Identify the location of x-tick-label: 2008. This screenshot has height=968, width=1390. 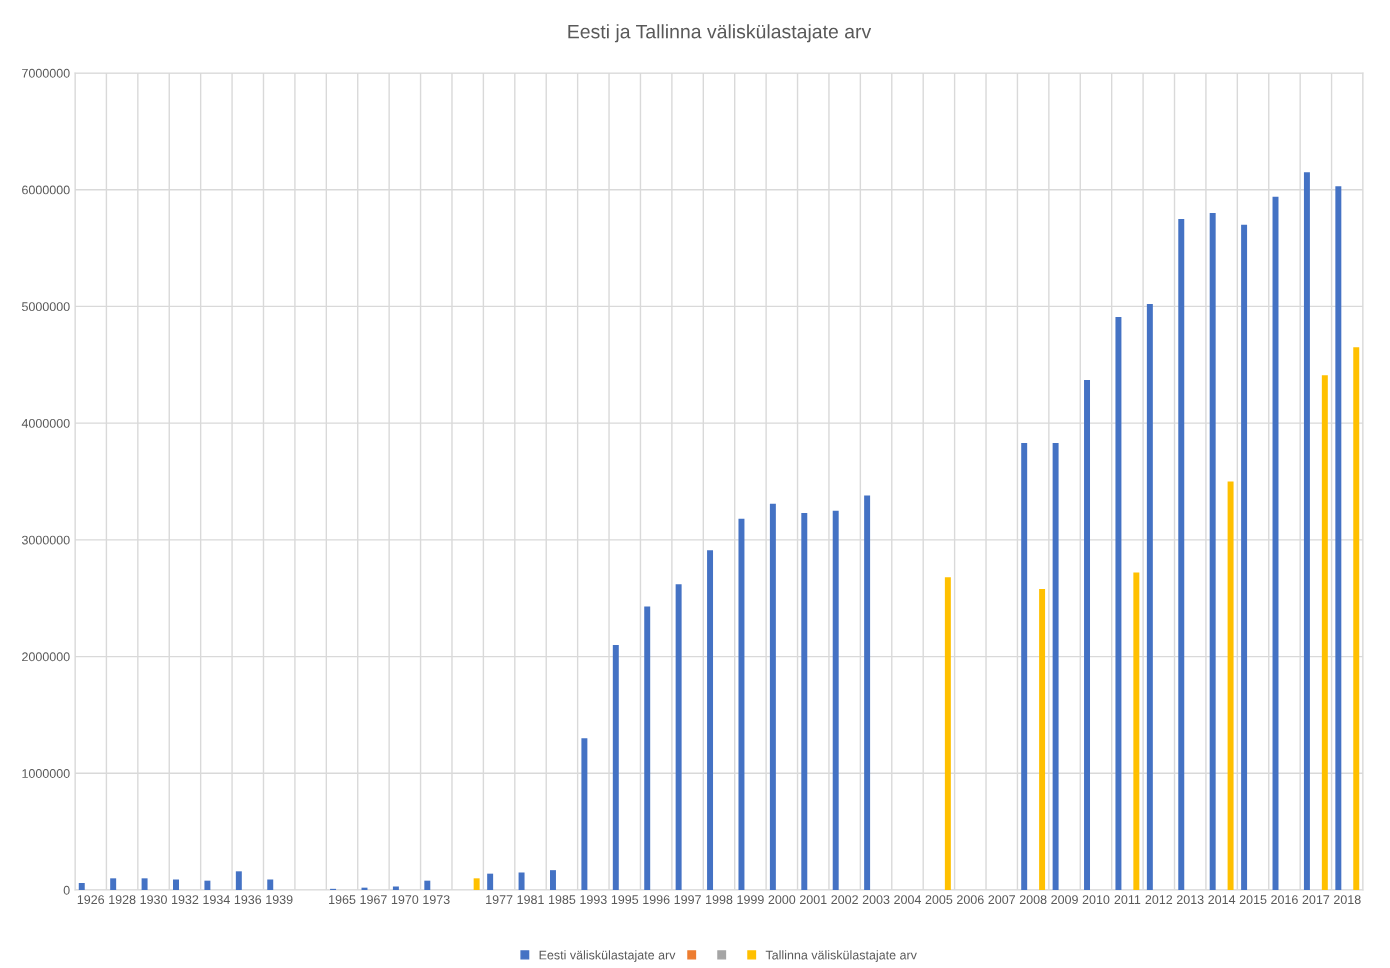
(1033, 900).